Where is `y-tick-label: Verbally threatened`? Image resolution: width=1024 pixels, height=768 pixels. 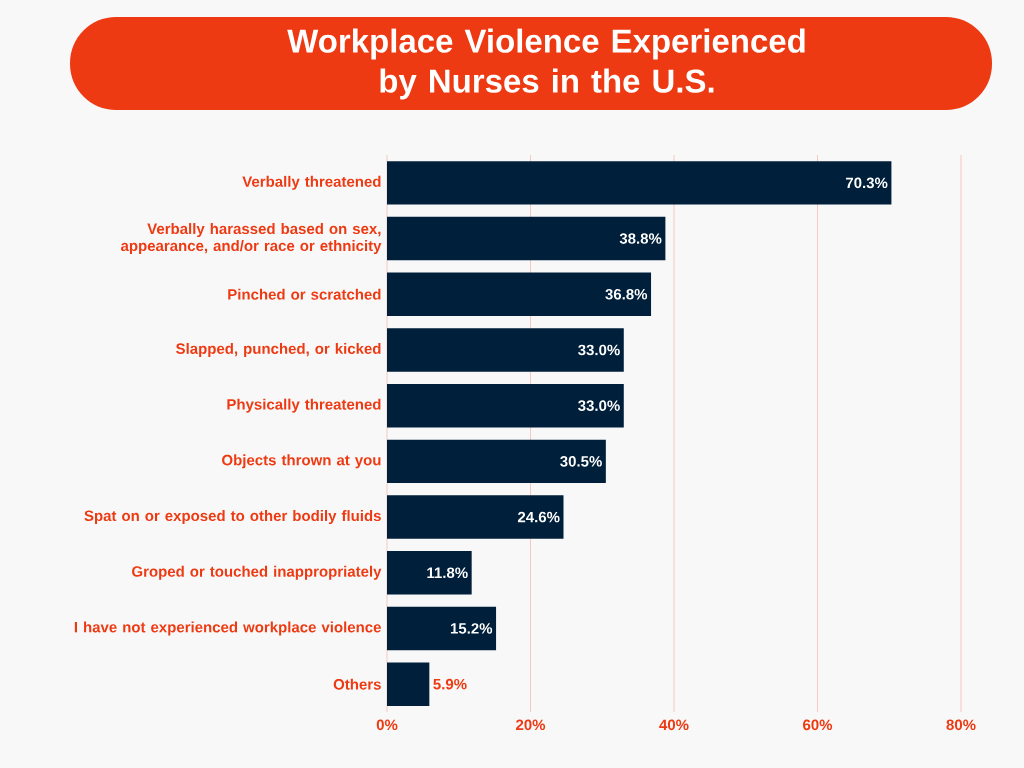 y-tick-label: Verbally threatened is located at coordinates (311, 182).